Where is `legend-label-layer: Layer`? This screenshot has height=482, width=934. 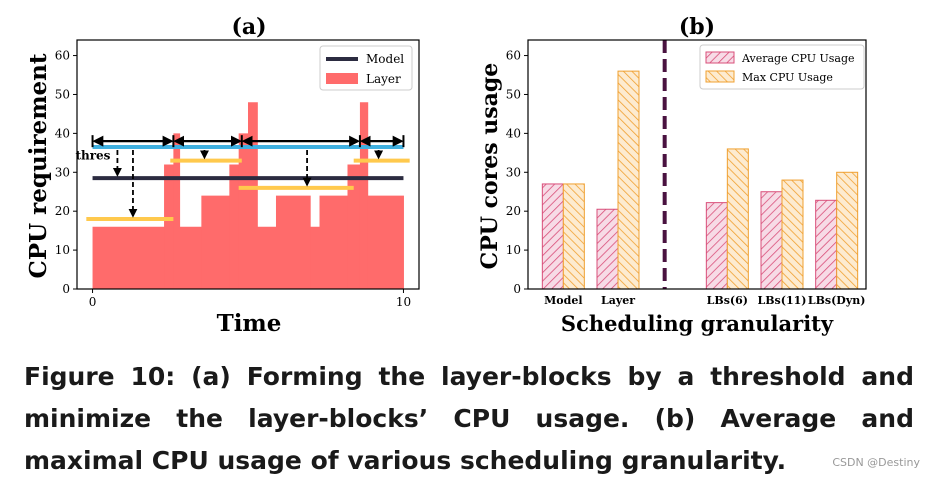 legend-label-layer: Layer is located at coordinates (383, 79).